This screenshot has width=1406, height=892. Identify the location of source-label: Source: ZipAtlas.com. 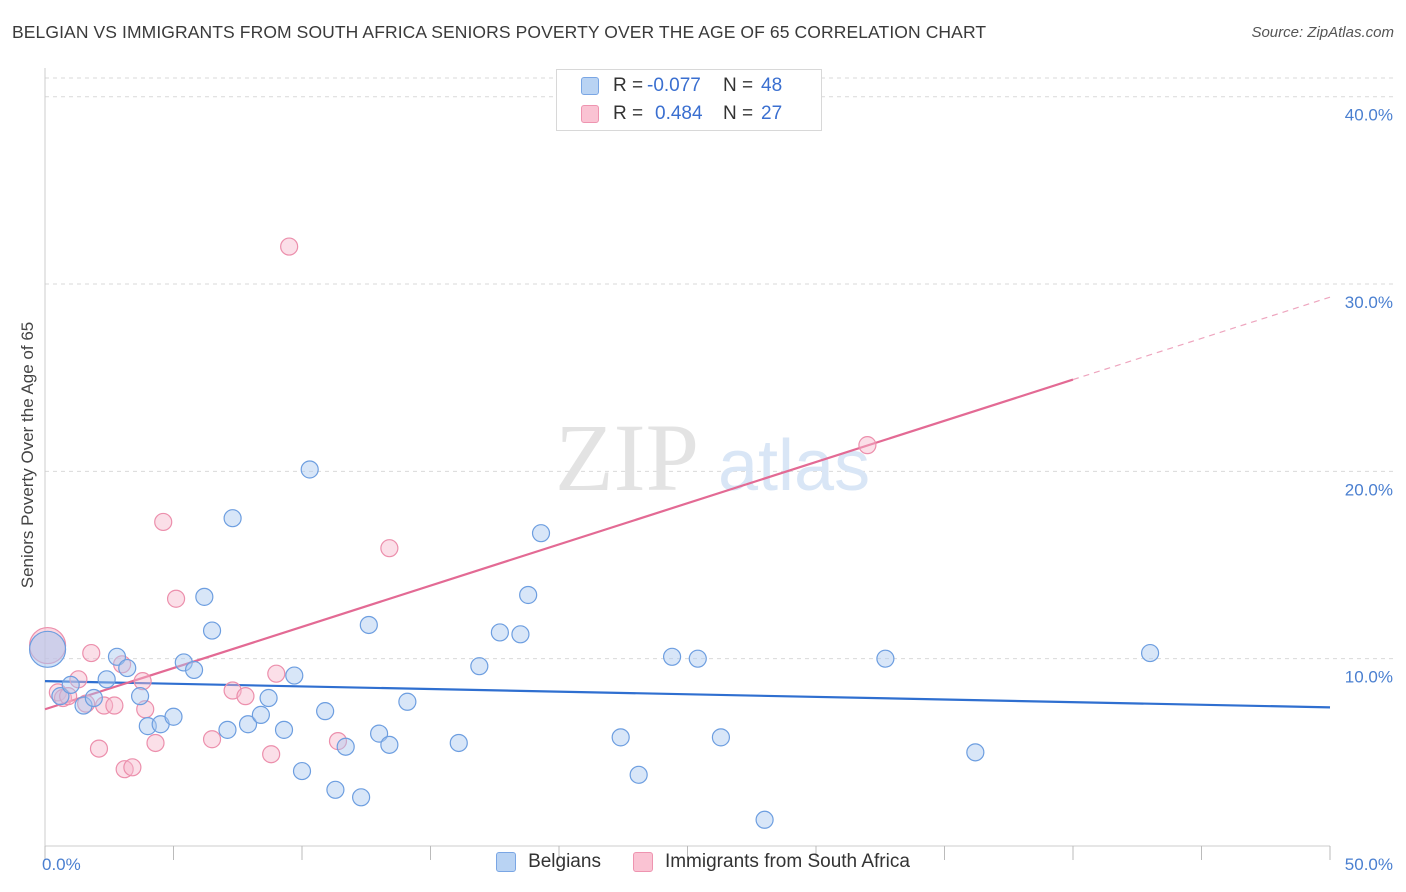
(1322, 32).